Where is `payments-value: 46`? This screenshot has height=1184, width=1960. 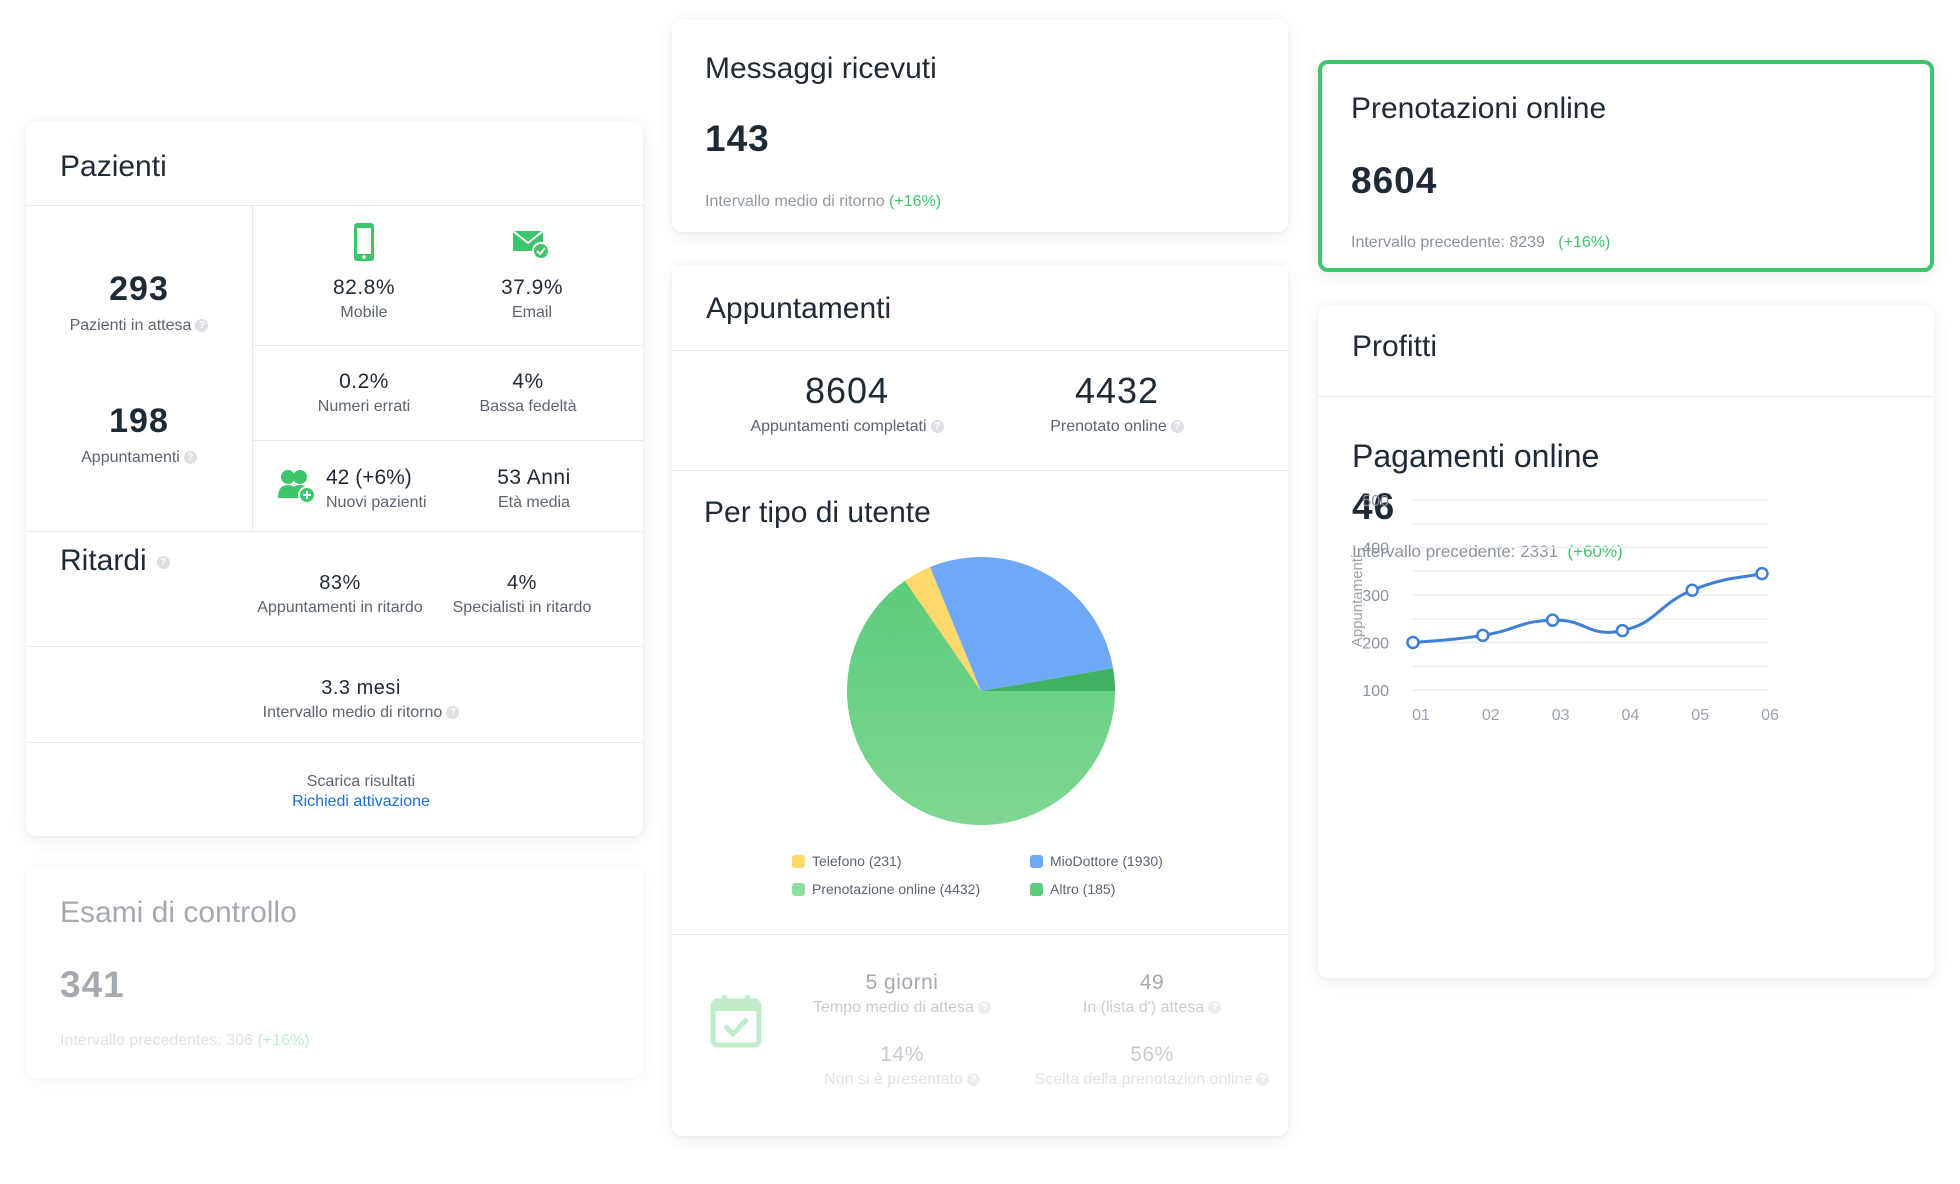
payments-value: 46 is located at coordinates (1374, 506).